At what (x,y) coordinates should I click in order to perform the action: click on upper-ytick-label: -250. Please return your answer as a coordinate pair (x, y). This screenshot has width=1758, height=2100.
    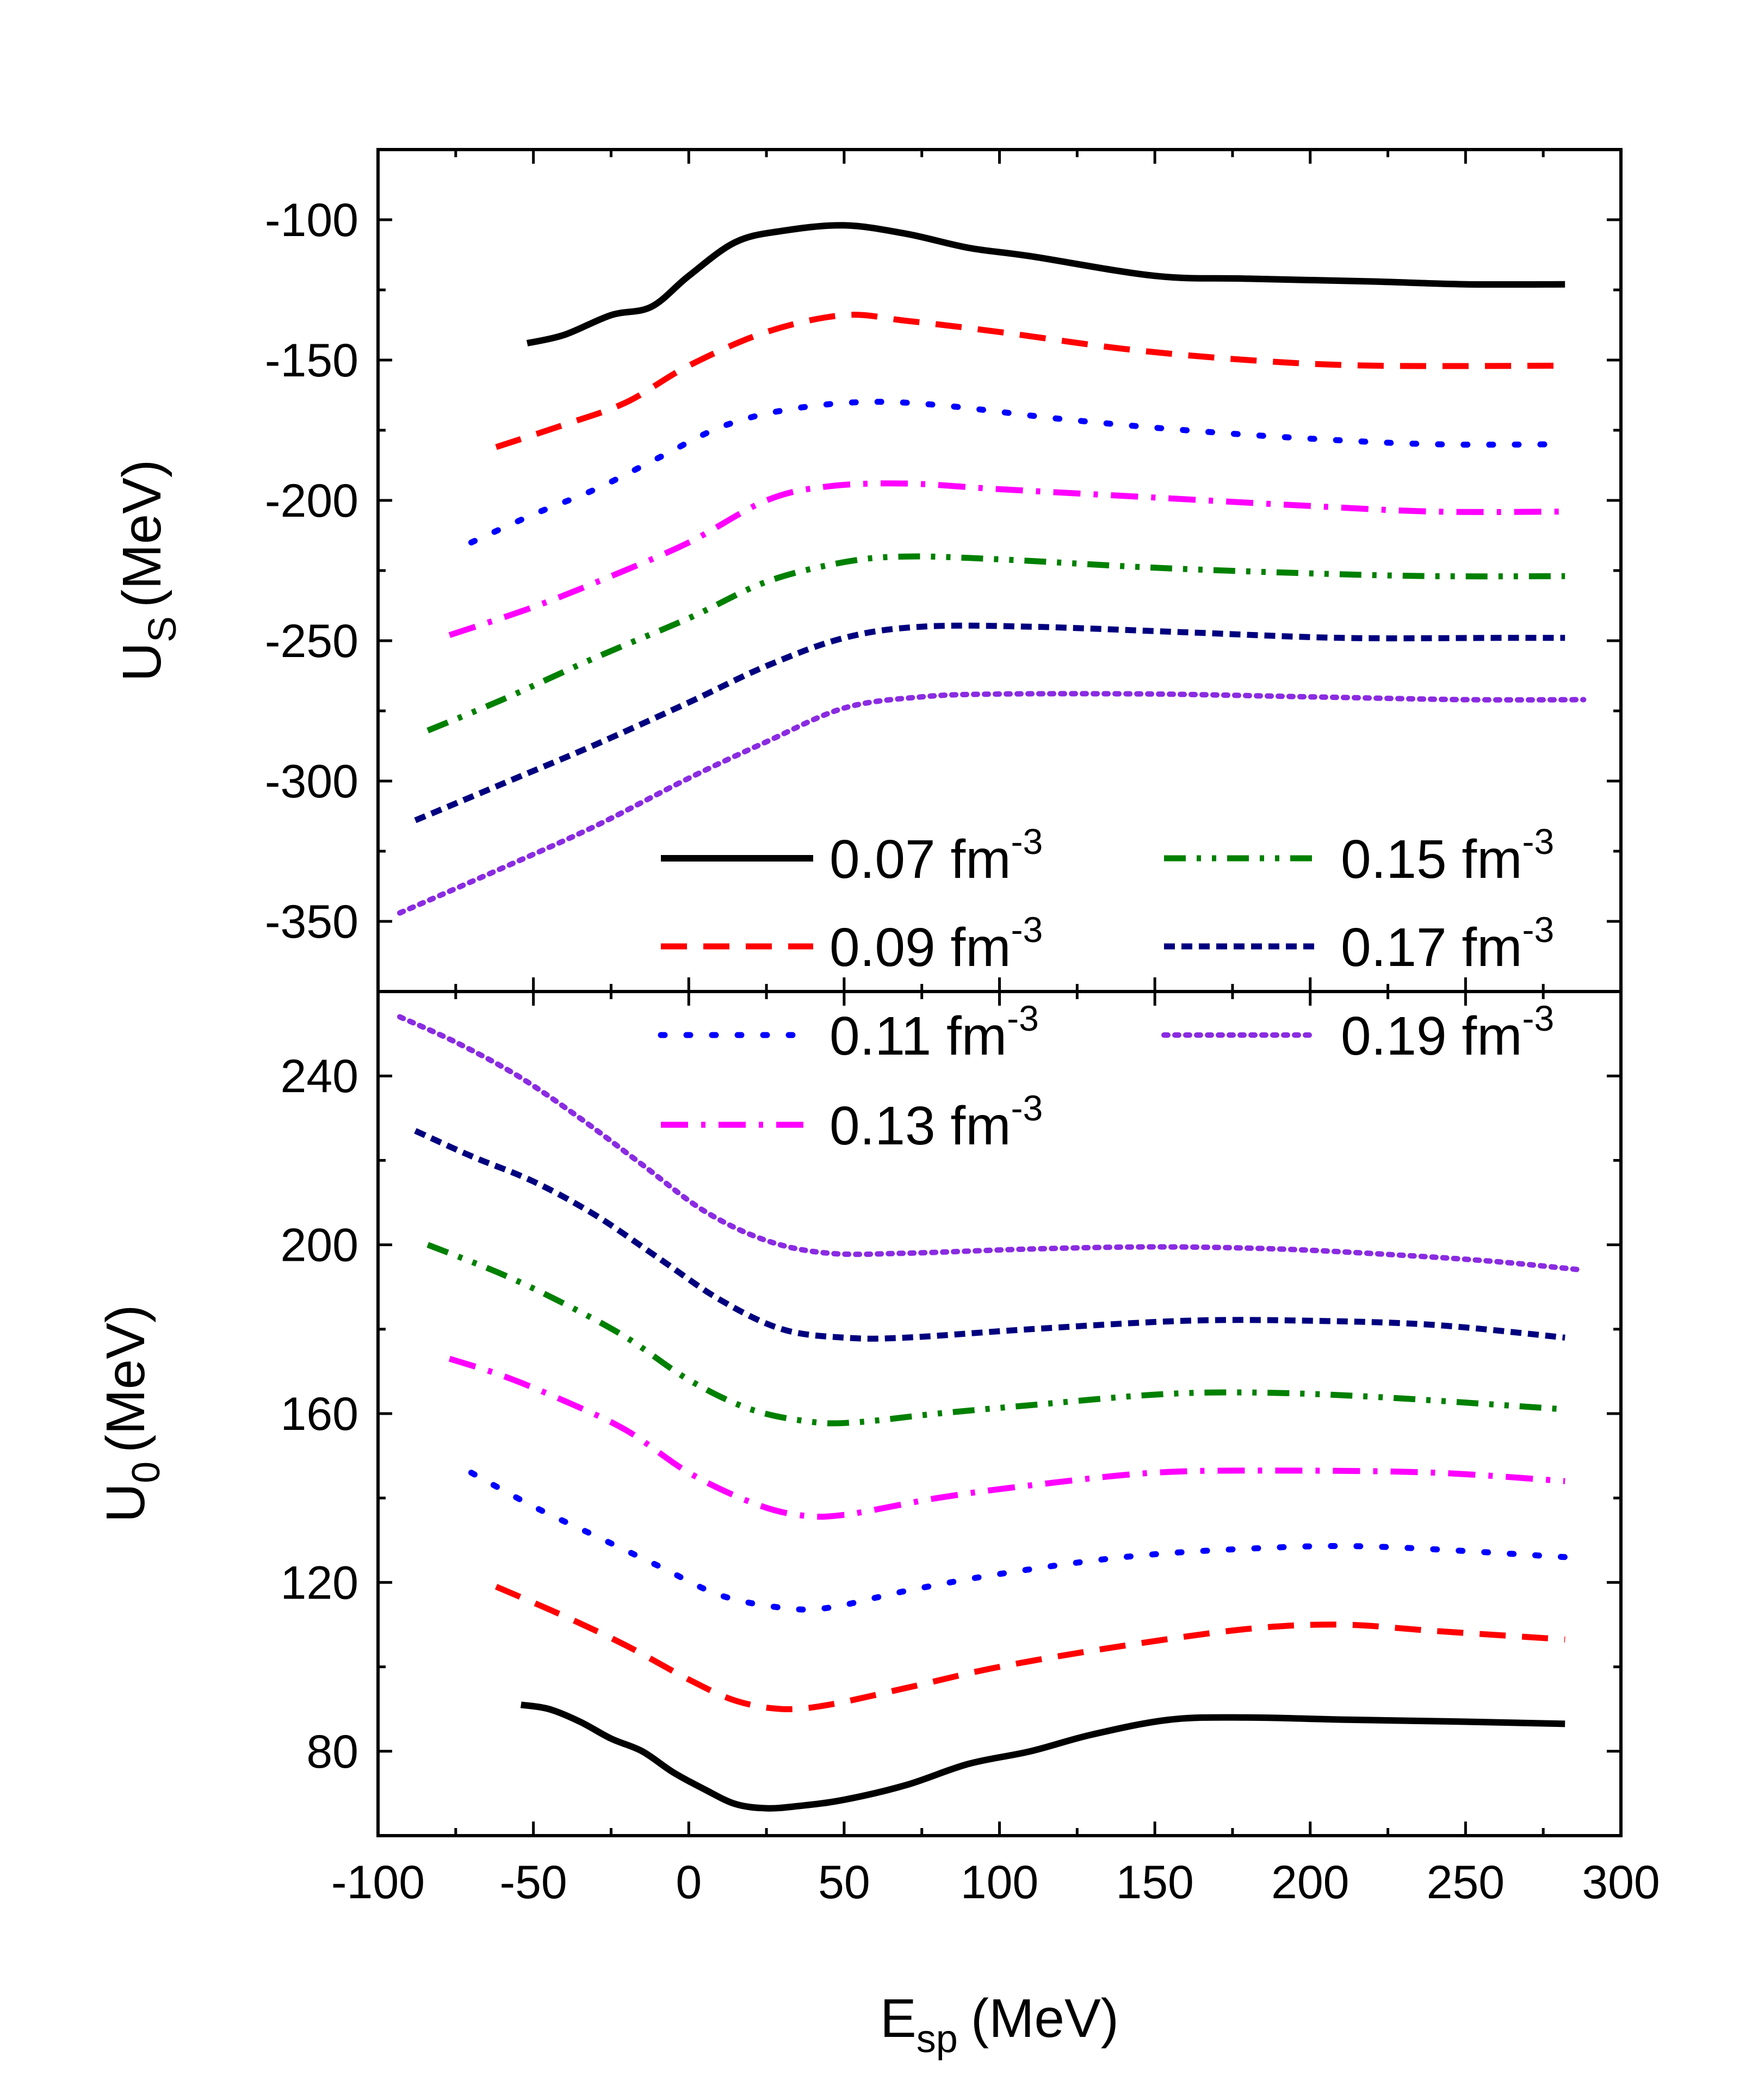
    Looking at the image, I should click on (311, 641).